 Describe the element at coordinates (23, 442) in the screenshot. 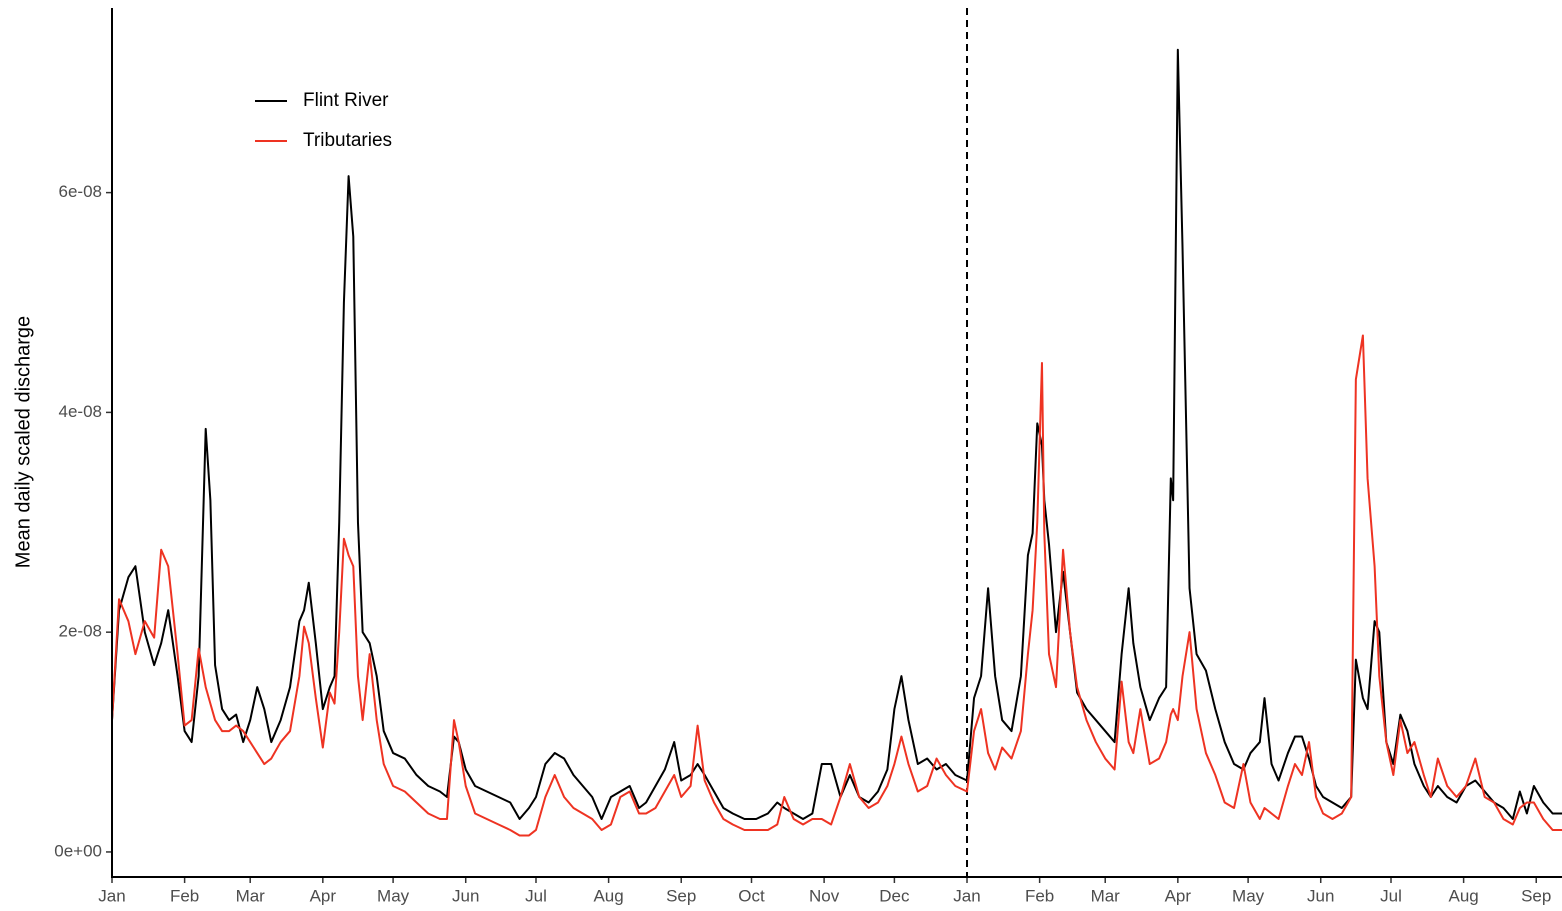

I see `y-axis-title: Mean daily scaled discharge` at that location.